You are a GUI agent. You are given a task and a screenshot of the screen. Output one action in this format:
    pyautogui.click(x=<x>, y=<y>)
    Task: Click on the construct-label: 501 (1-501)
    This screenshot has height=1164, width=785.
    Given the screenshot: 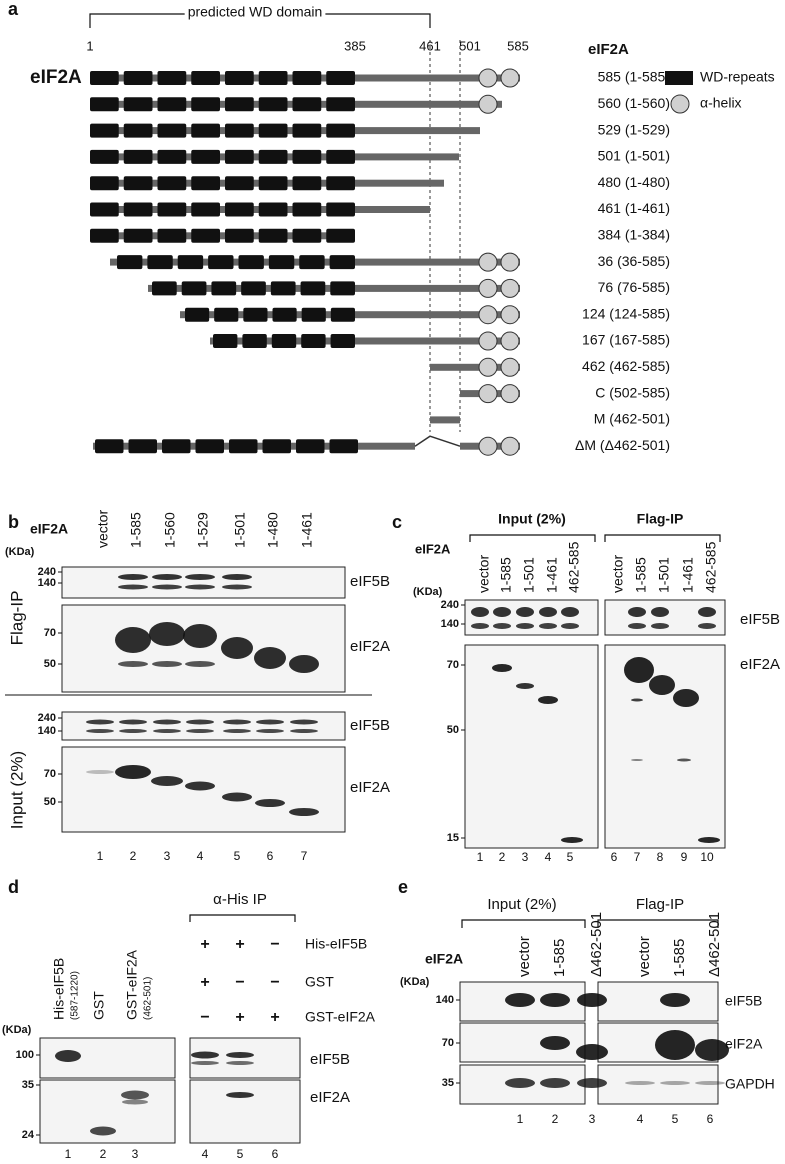 What is the action you would take?
    pyautogui.click(x=634, y=156)
    